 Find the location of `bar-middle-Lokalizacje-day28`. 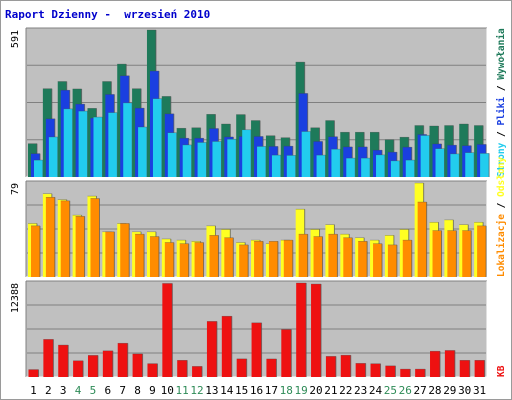

bar-middle-Lokalizacje-day28 is located at coordinates (437, 253).